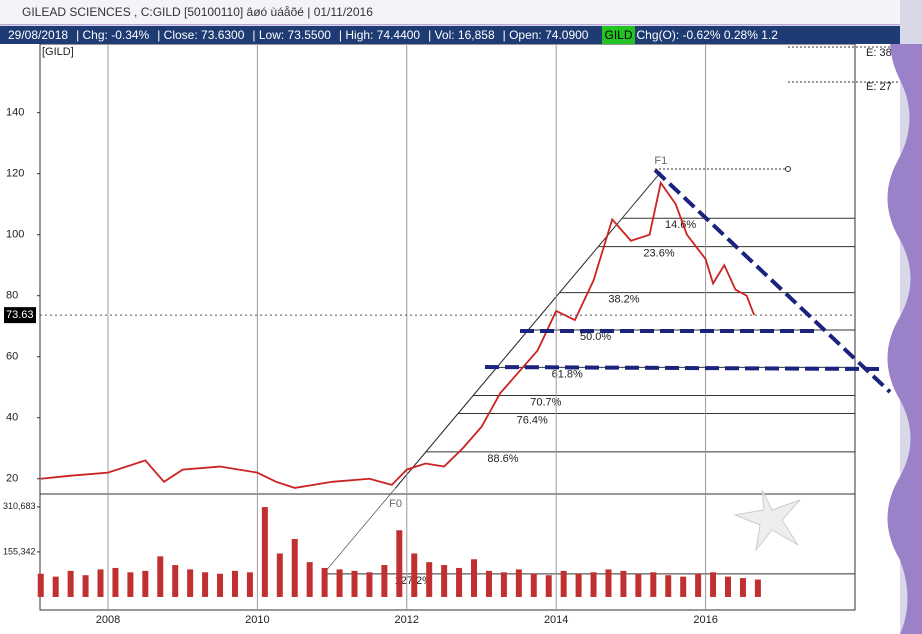 Image resolution: width=922 pixels, height=634 pixels. I want to click on fib-anchor-label: F0, so click(395, 504).